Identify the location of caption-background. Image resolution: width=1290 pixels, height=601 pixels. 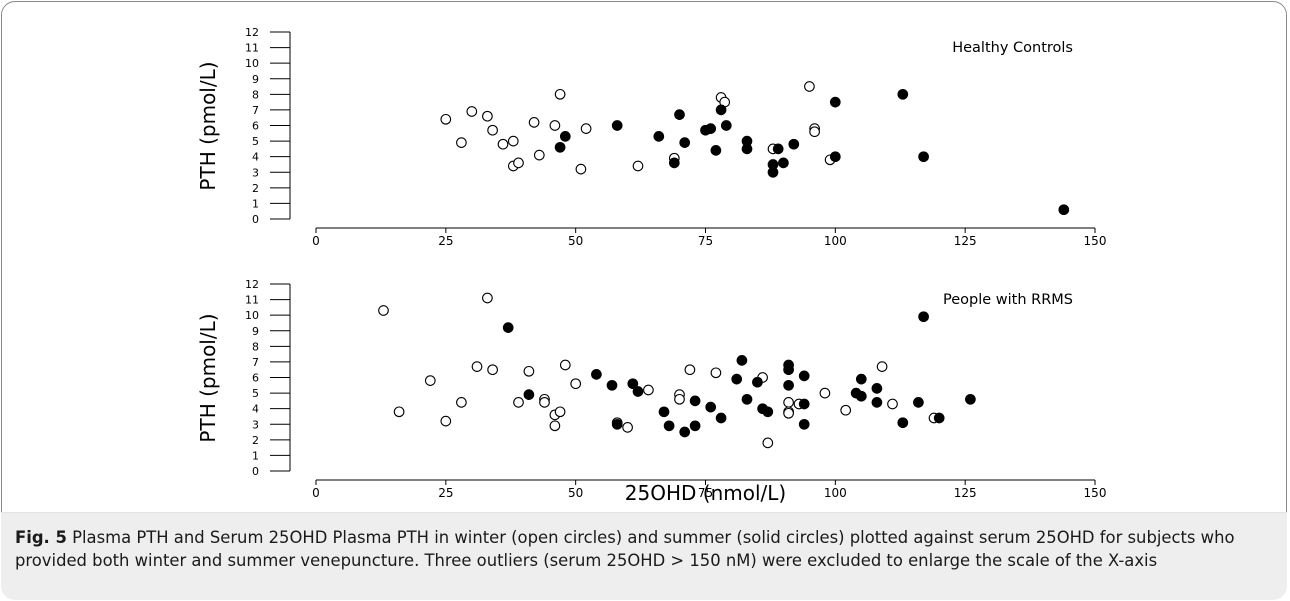
(644, 556).